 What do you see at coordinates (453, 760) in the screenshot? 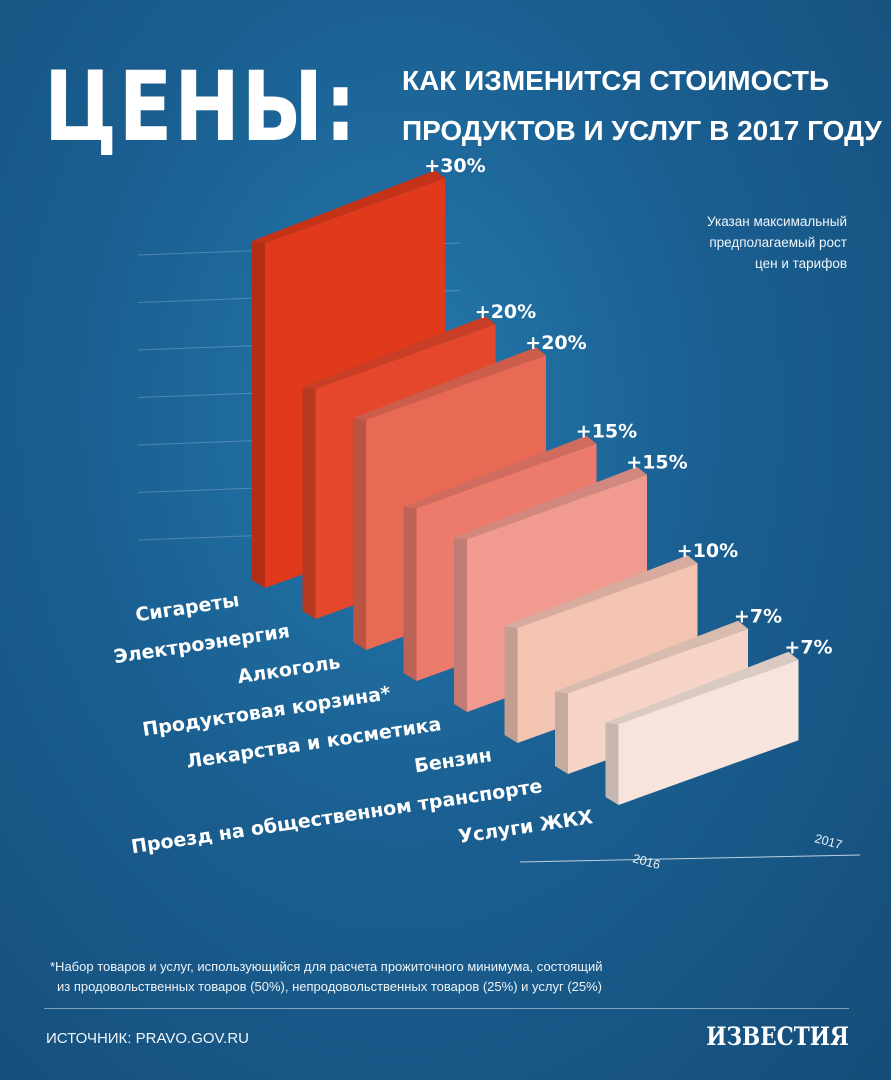
I see `category-label-6: Бензин` at bounding box center [453, 760].